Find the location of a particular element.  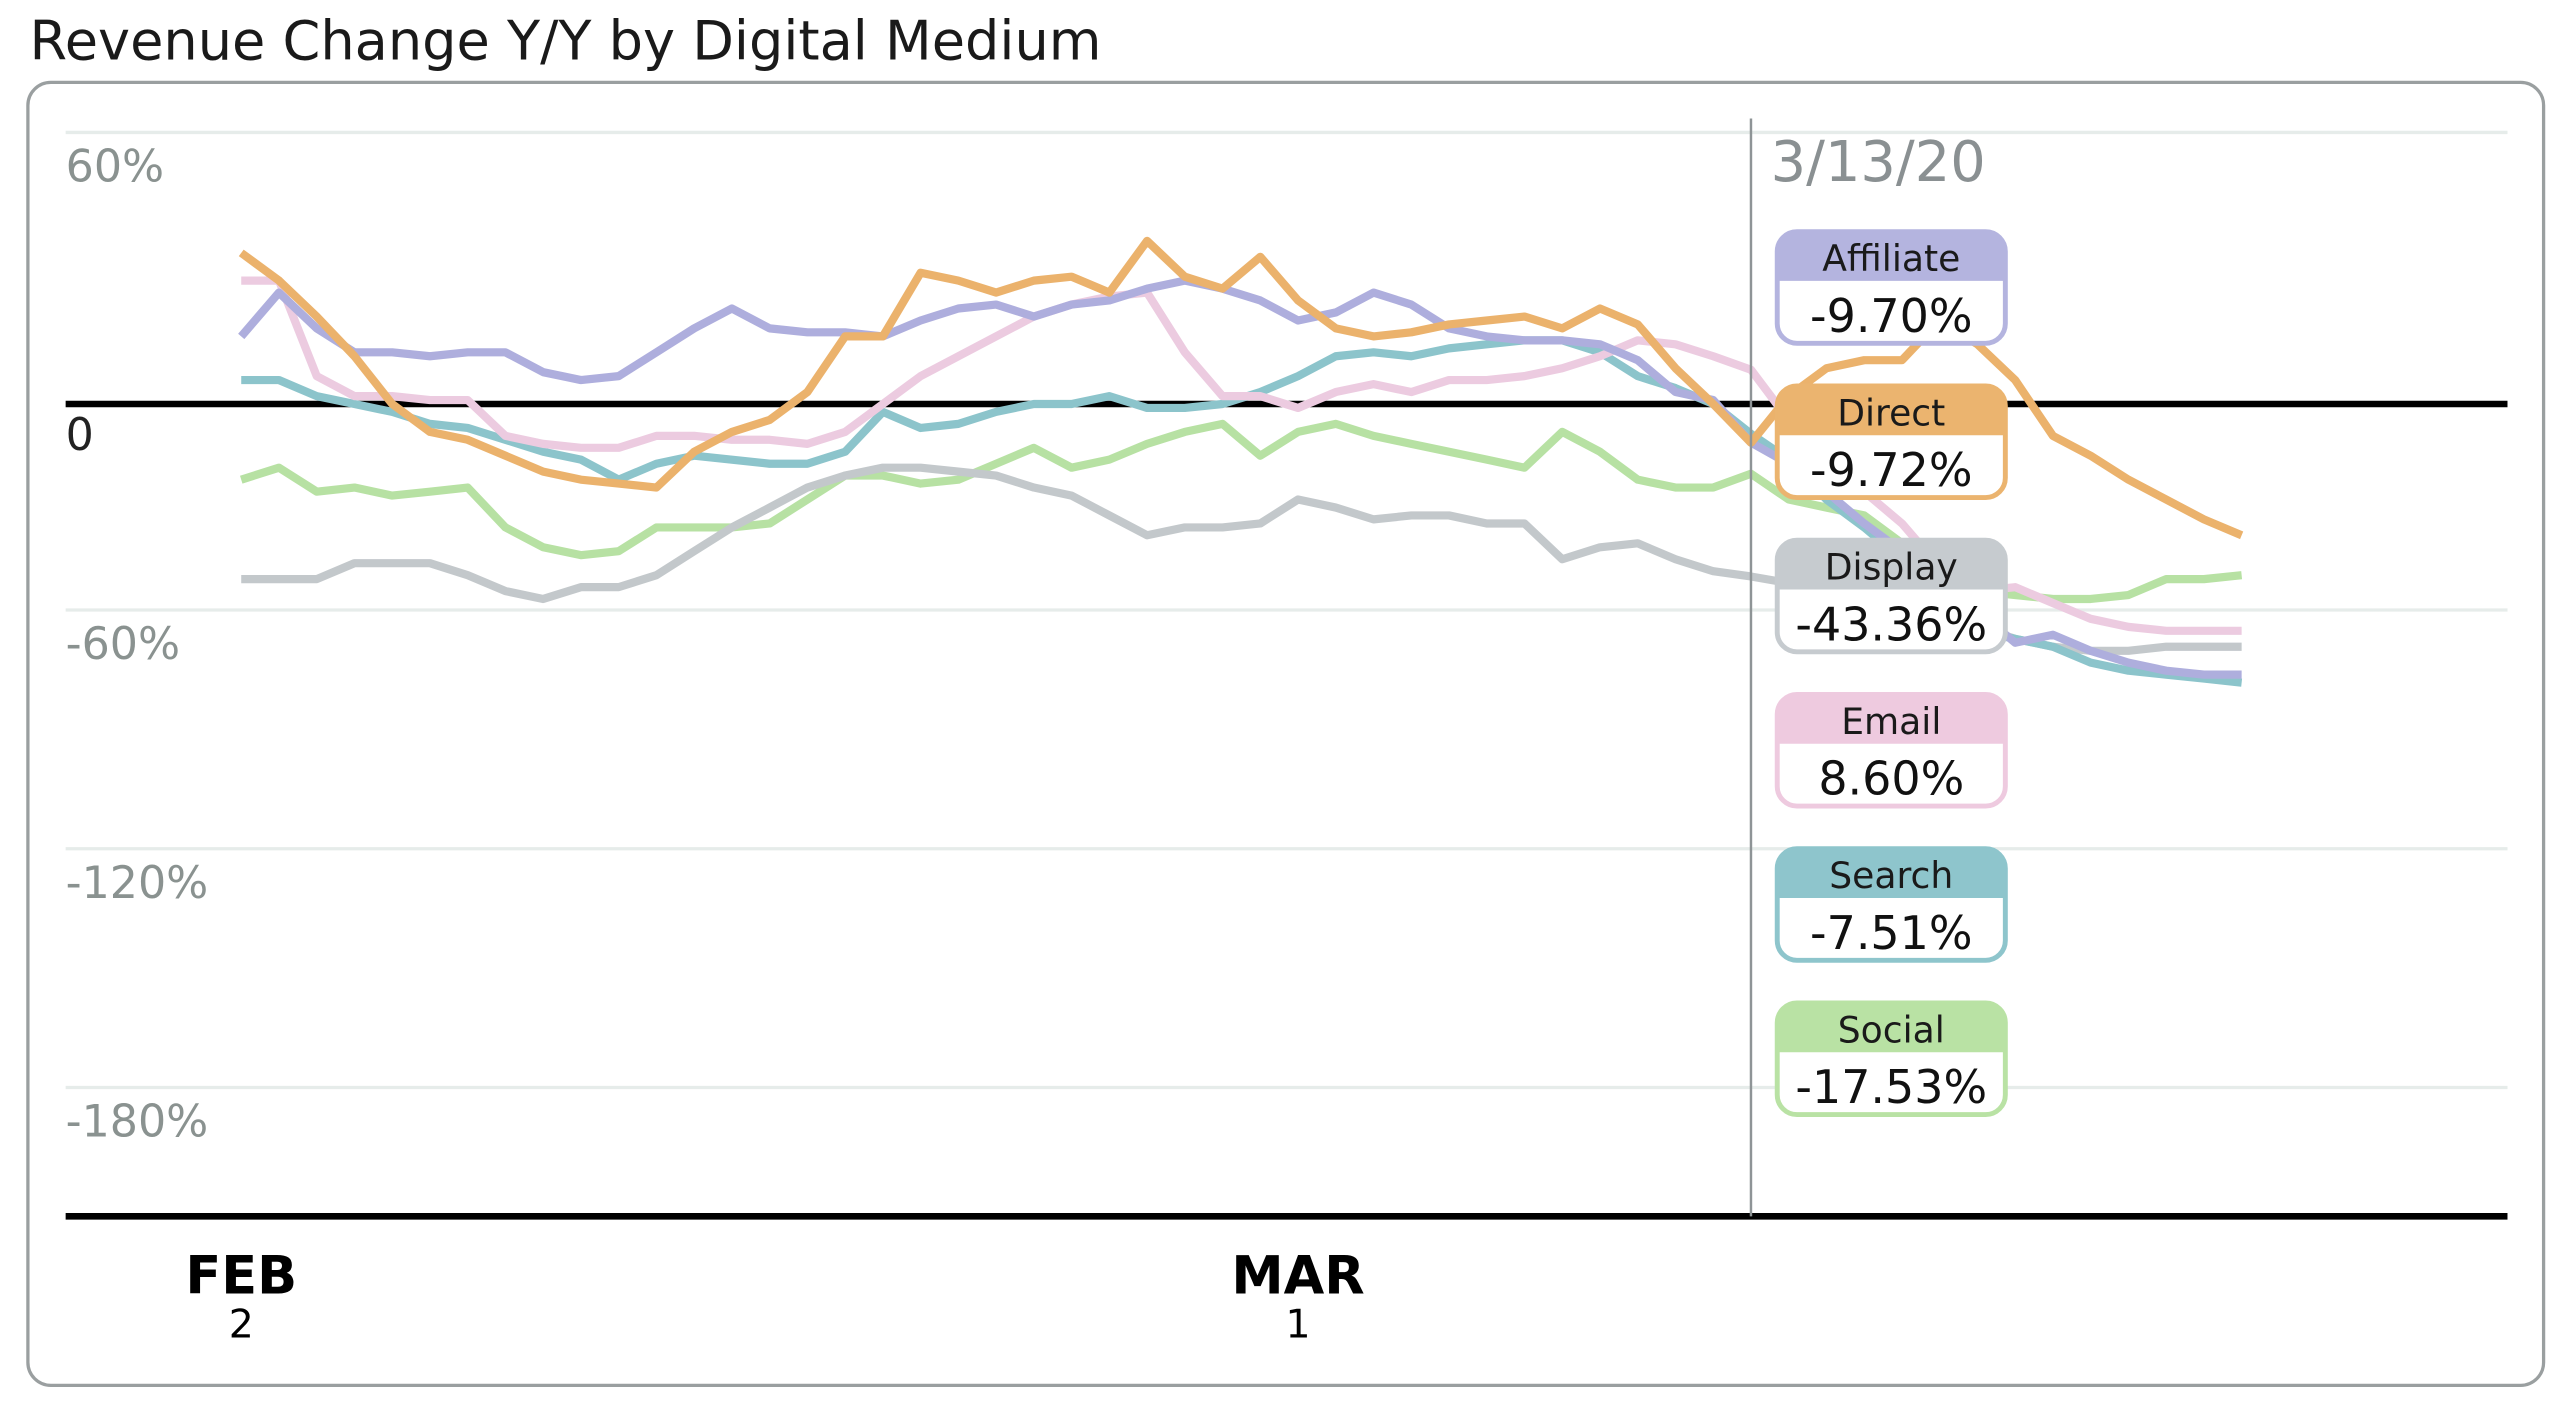

callout-name: Affiliate is located at coordinates (1891, 258).